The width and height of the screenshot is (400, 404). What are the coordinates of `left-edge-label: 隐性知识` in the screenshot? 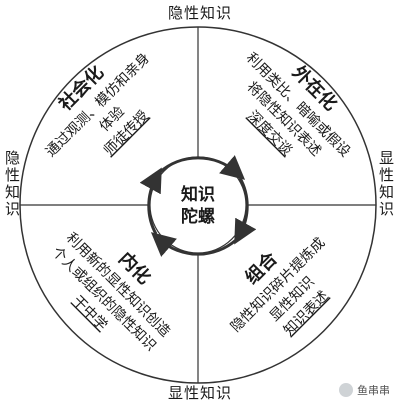 It's located at (12, 184).